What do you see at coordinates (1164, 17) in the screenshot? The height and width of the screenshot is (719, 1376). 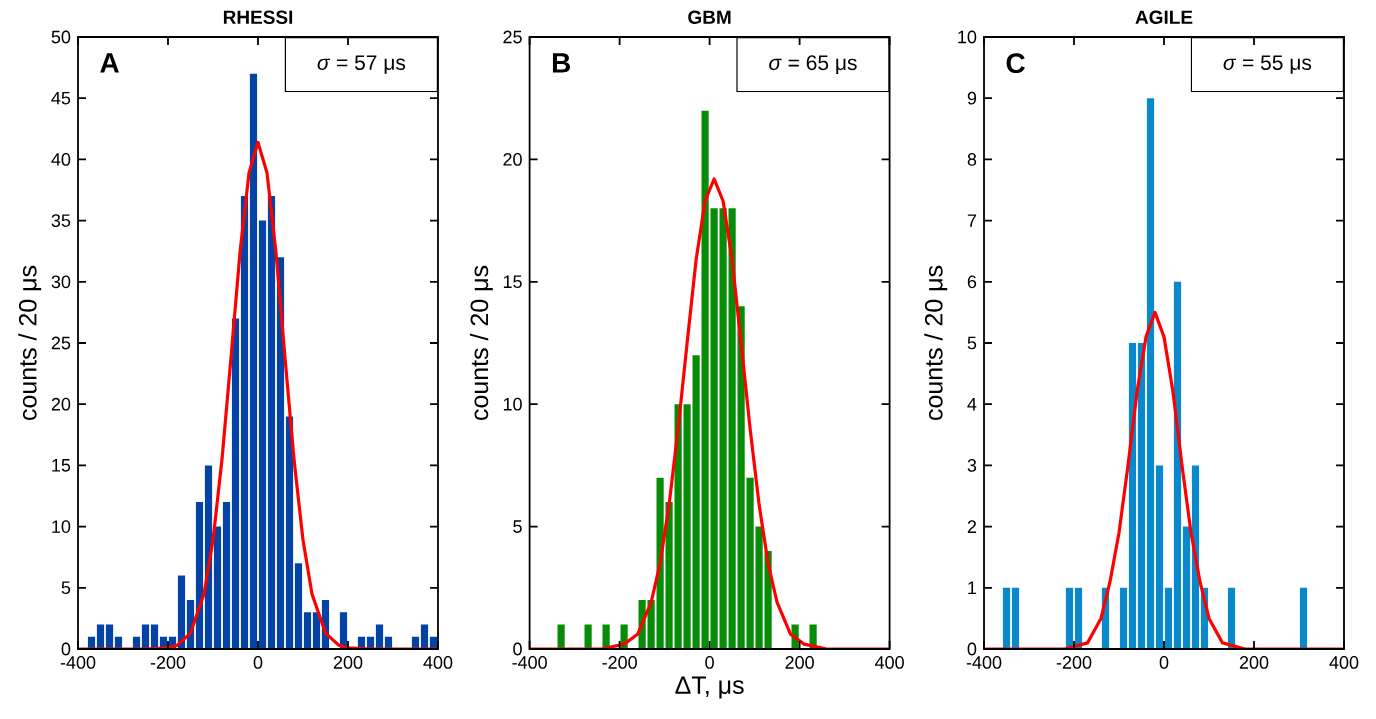 I see `chart-title: AGILE` at bounding box center [1164, 17].